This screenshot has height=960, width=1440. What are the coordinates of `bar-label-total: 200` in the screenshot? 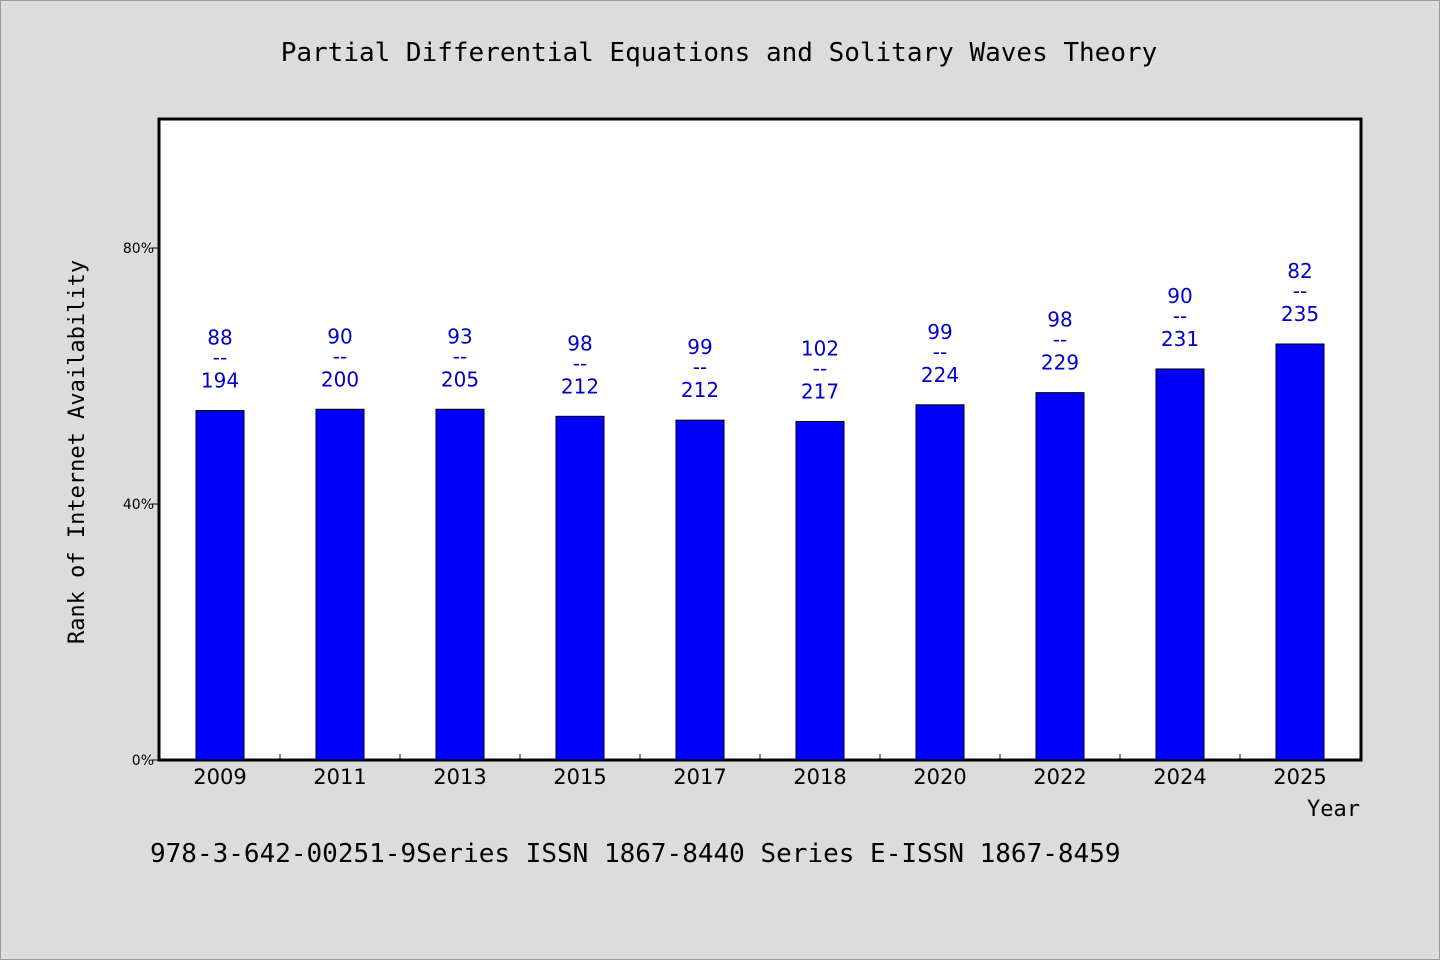 It's located at (340, 379).